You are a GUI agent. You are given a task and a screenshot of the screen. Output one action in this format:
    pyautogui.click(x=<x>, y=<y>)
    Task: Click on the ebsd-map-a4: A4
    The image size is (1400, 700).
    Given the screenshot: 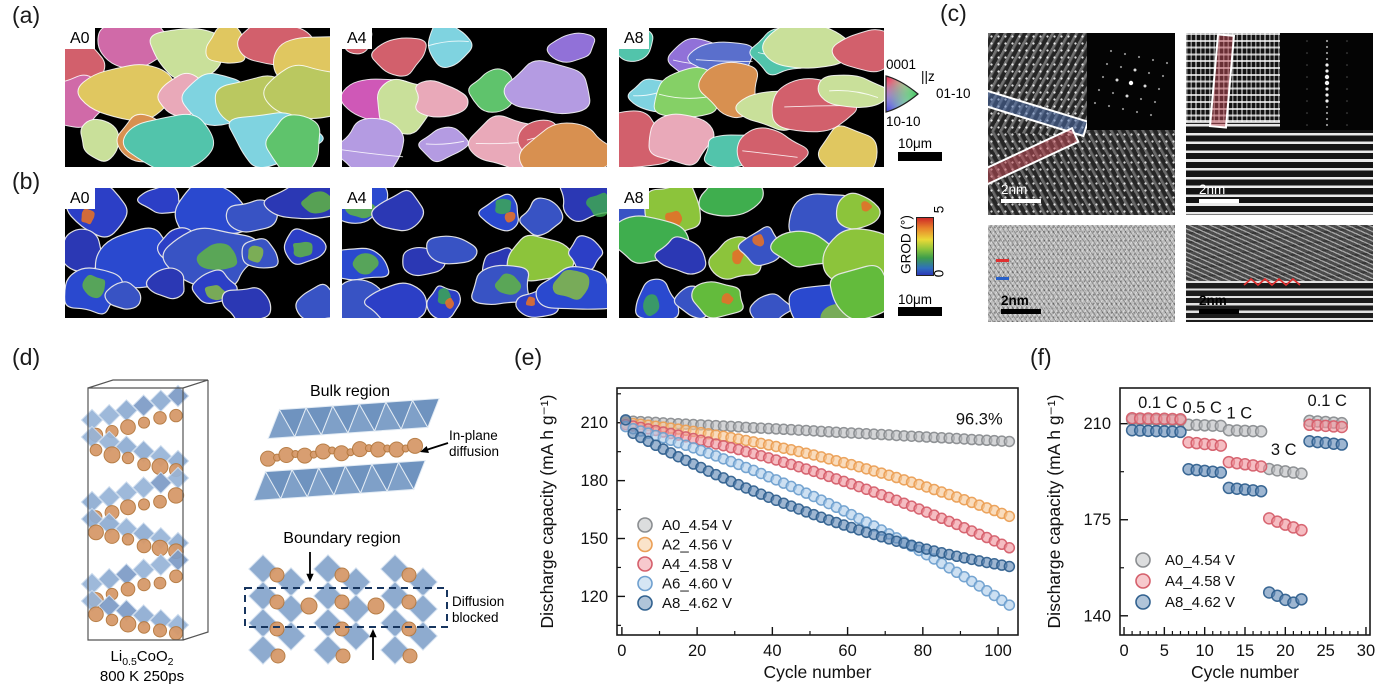 What is the action you would take?
    pyautogui.click(x=474, y=97)
    